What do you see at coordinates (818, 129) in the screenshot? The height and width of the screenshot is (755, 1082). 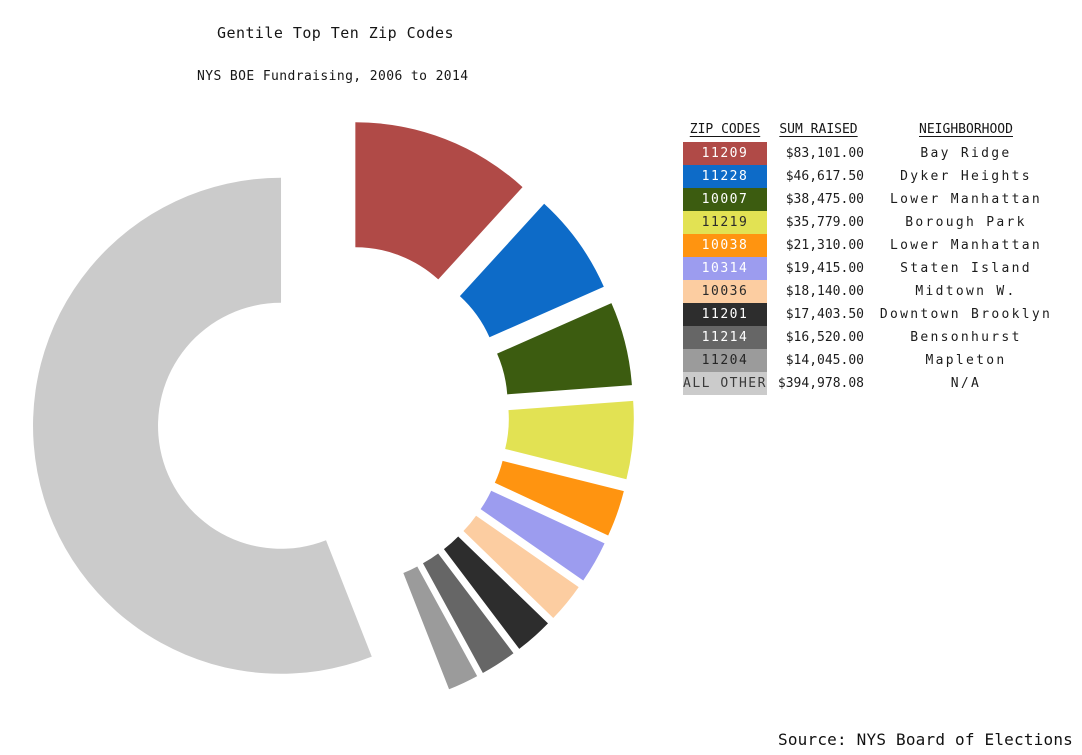 I see `legend-header-sum-raised: SUM RAISED` at bounding box center [818, 129].